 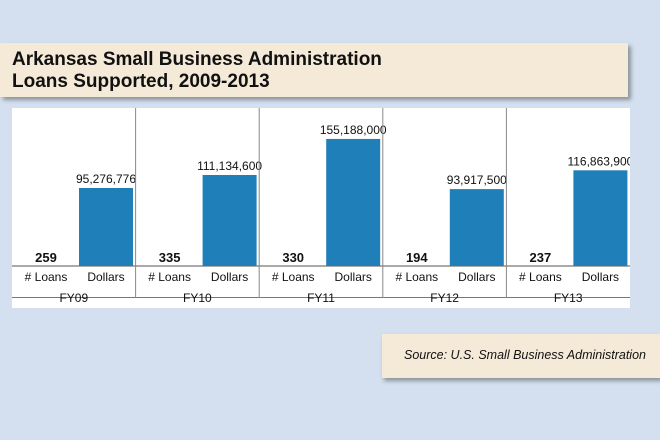 What do you see at coordinates (417, 257) in the screenshot?
I see `loans-value-label: 194` at bounding box center [417, 257].